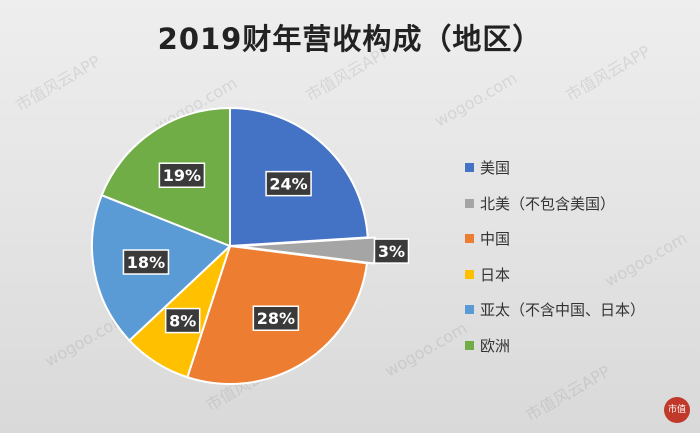  Describe the element at coordinates (555, 346) in the screenshot. I see `legend-item-5: 欧洲` at that location.